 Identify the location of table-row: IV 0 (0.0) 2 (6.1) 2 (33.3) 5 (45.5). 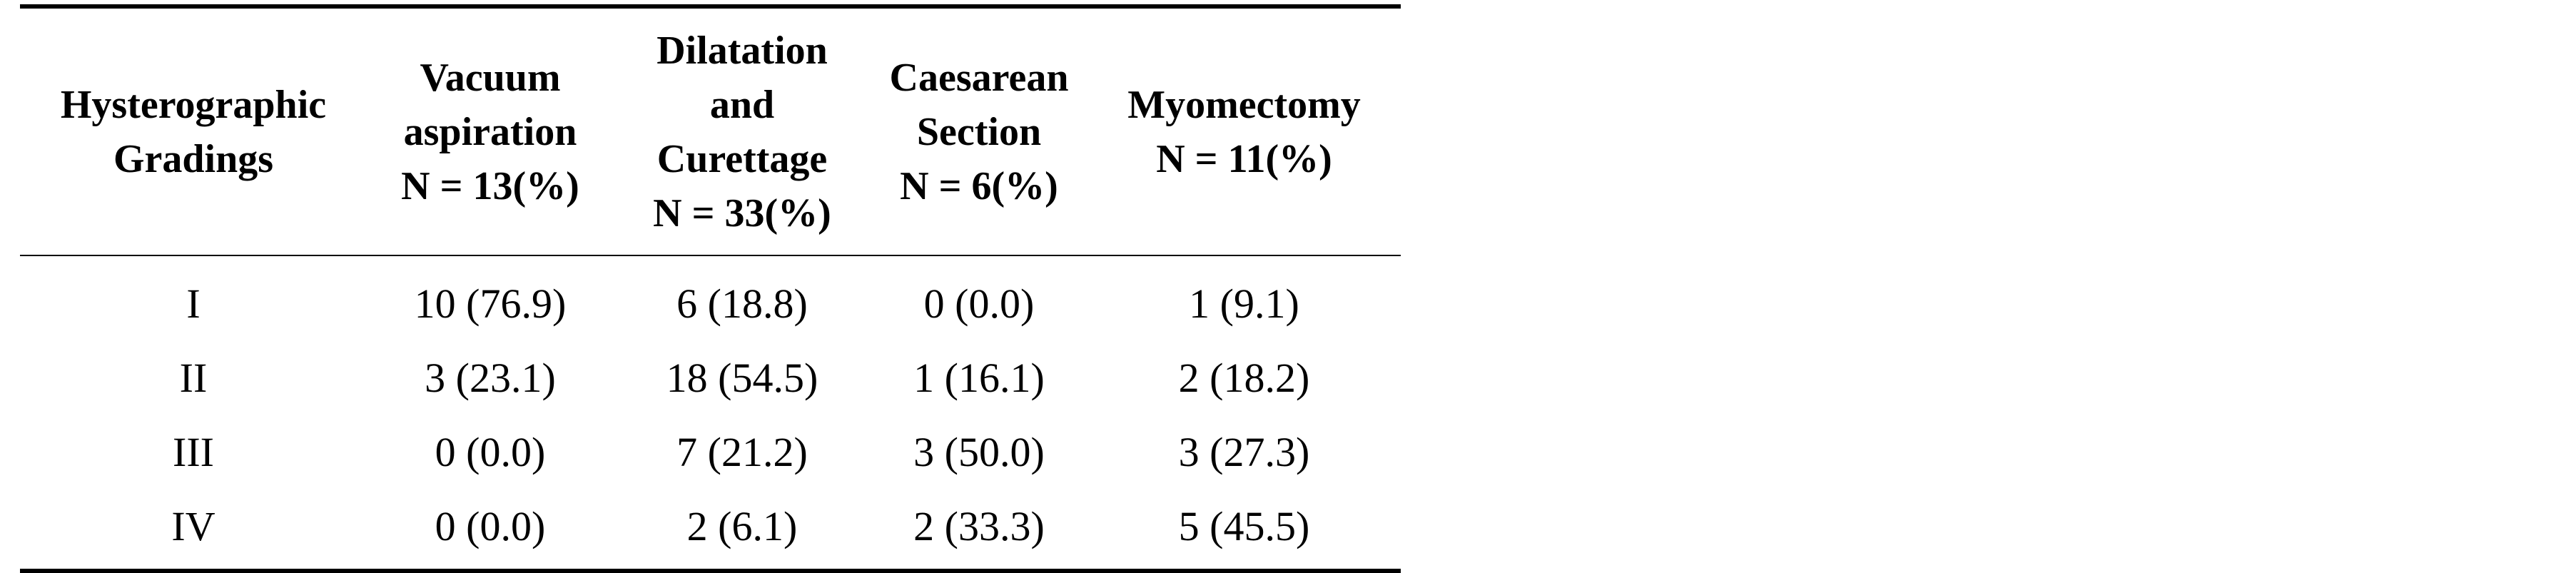
(710, 530).